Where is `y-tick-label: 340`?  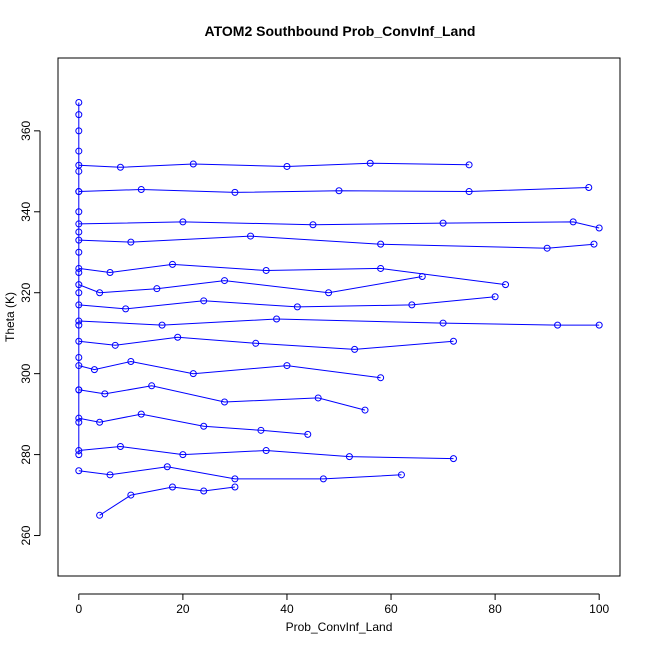 y-tick-label: 340 is located at coordinates (26, 211).